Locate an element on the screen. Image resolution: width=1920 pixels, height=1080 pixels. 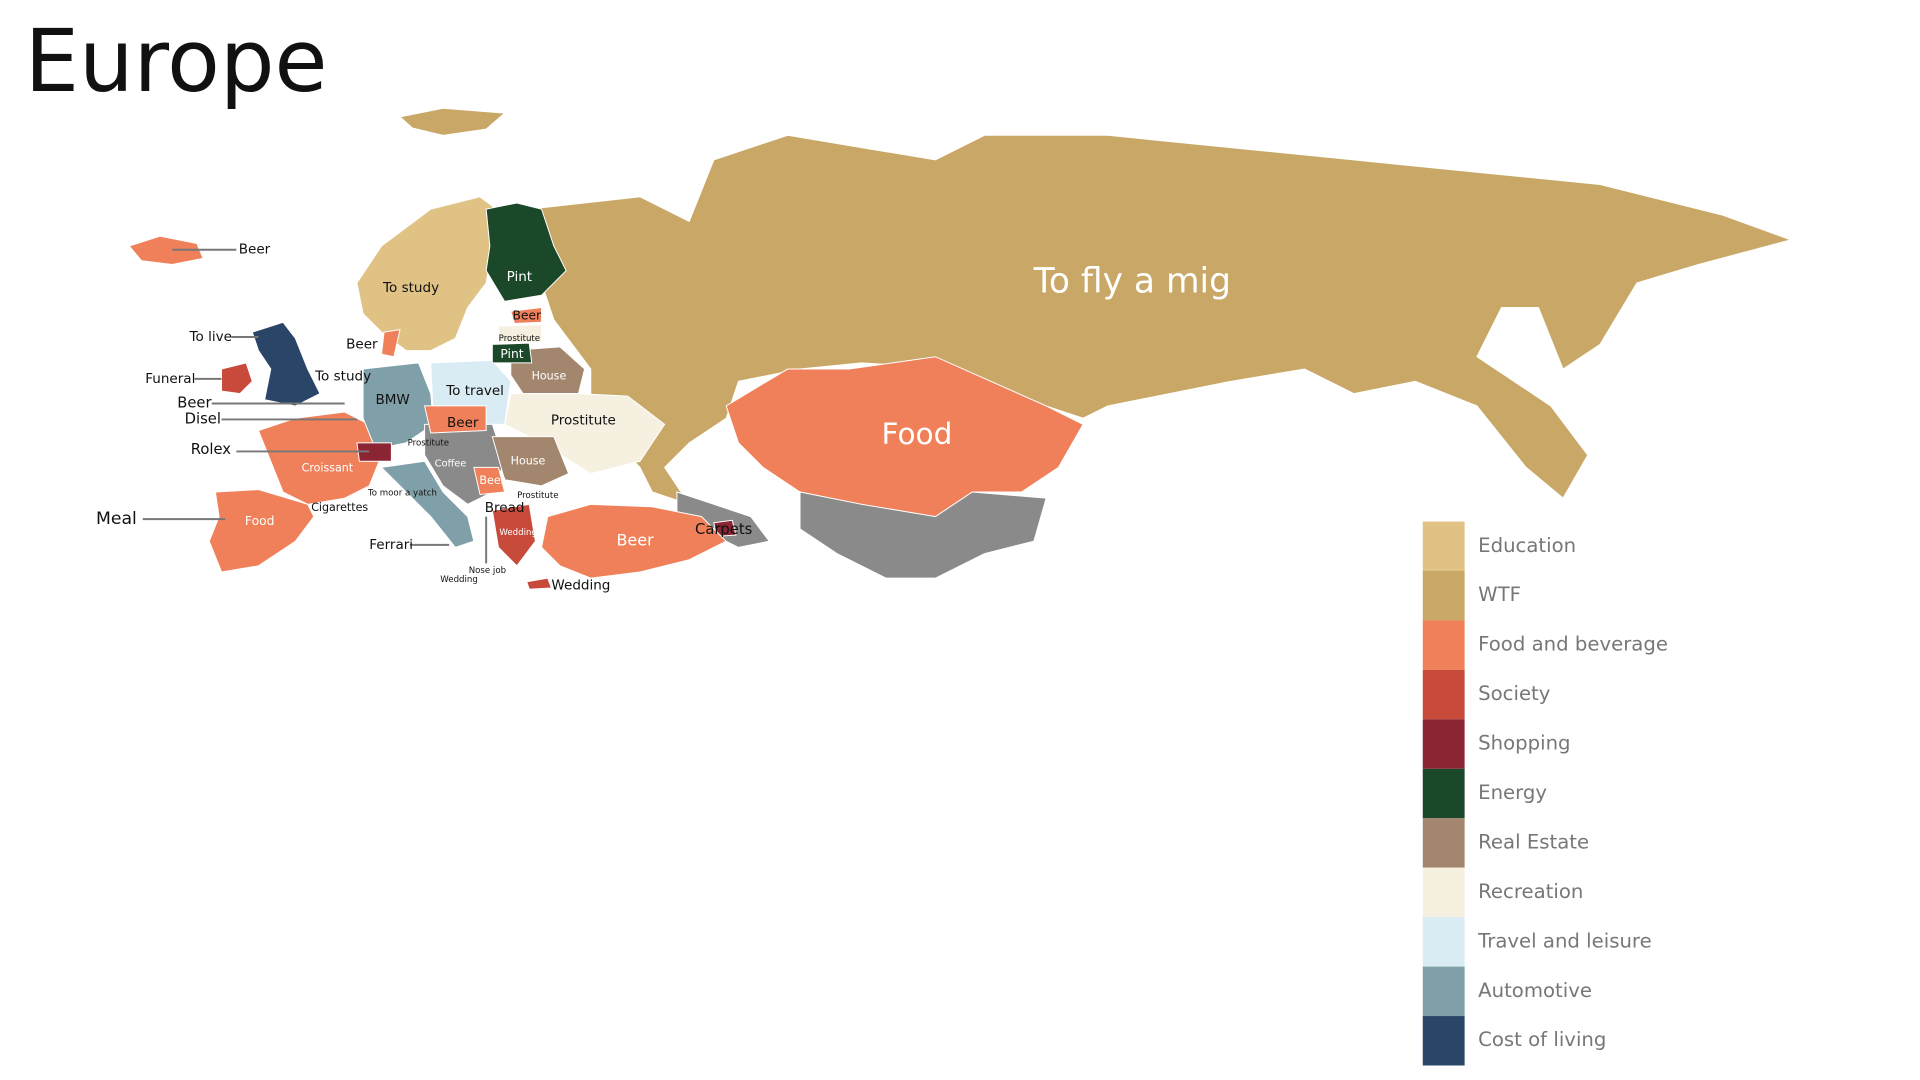
uk is located at coordinates (286, 364).